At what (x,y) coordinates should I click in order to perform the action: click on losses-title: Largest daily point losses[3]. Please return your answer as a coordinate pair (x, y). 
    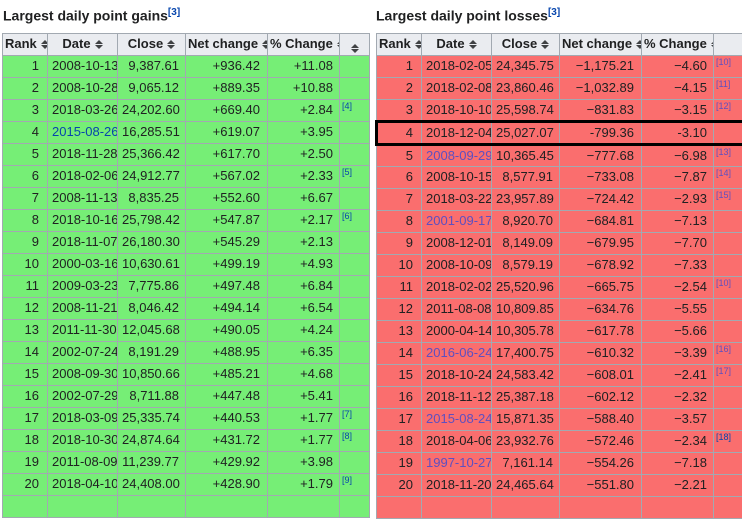
    Looking at the image, I should click on (559, 14).